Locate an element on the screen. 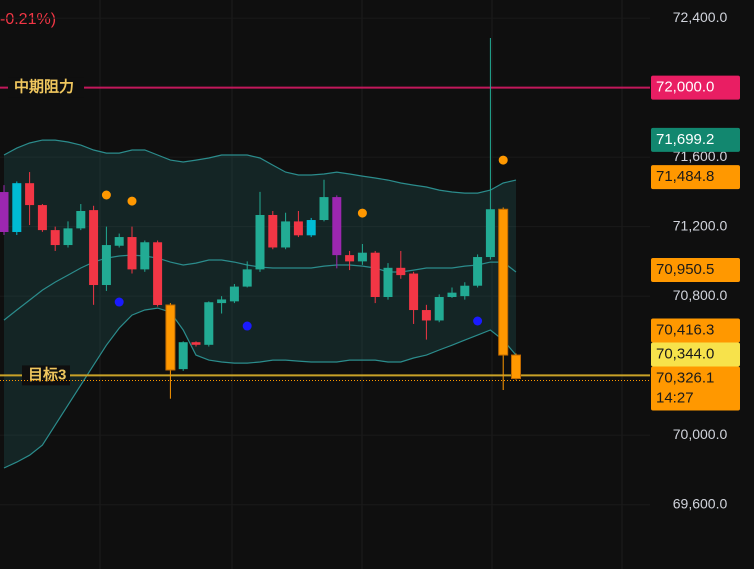 Image resolution: width=754 pixels, height=569 pixels. price-badge-label: 71,484.8 is located at coordinates (685, 176).